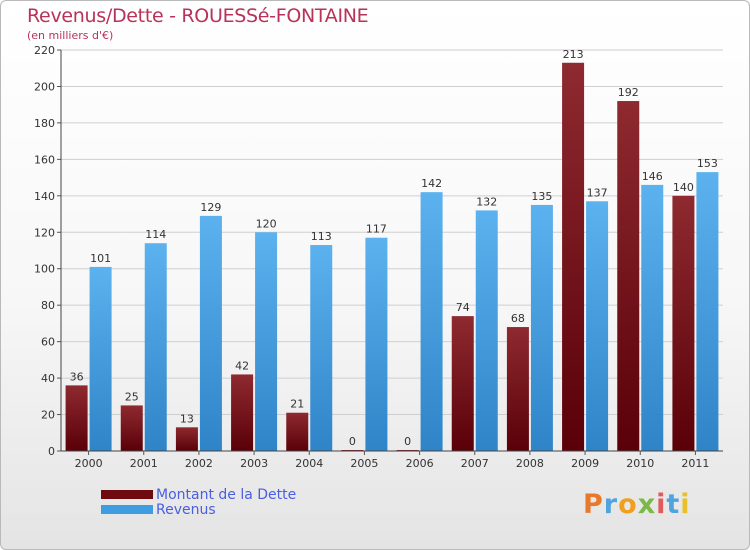 Image resolution: width=750 pixels, height=550 pixels. I want to click on proxiti-logo: Proxiti, so click(637, 504).